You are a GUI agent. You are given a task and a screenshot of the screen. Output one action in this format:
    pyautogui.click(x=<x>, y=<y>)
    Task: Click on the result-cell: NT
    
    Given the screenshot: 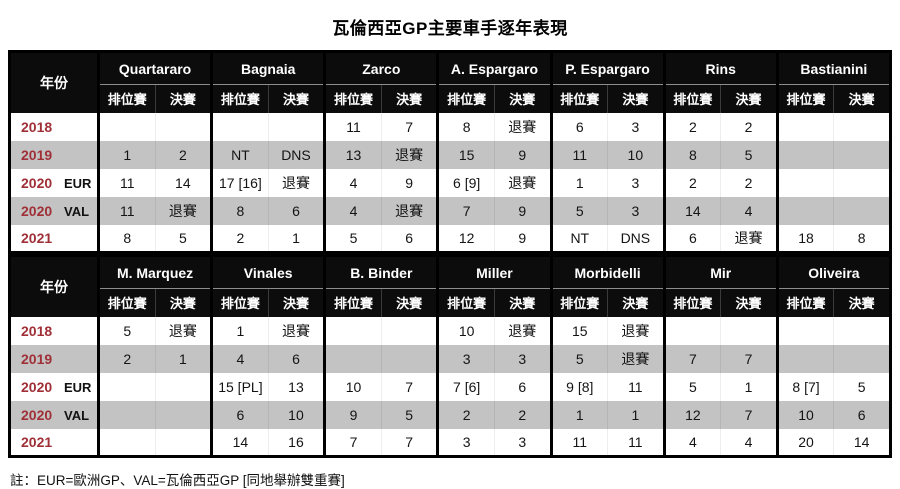 What is the action you would take?
    pyautogui.click(x=239, y=154)
    